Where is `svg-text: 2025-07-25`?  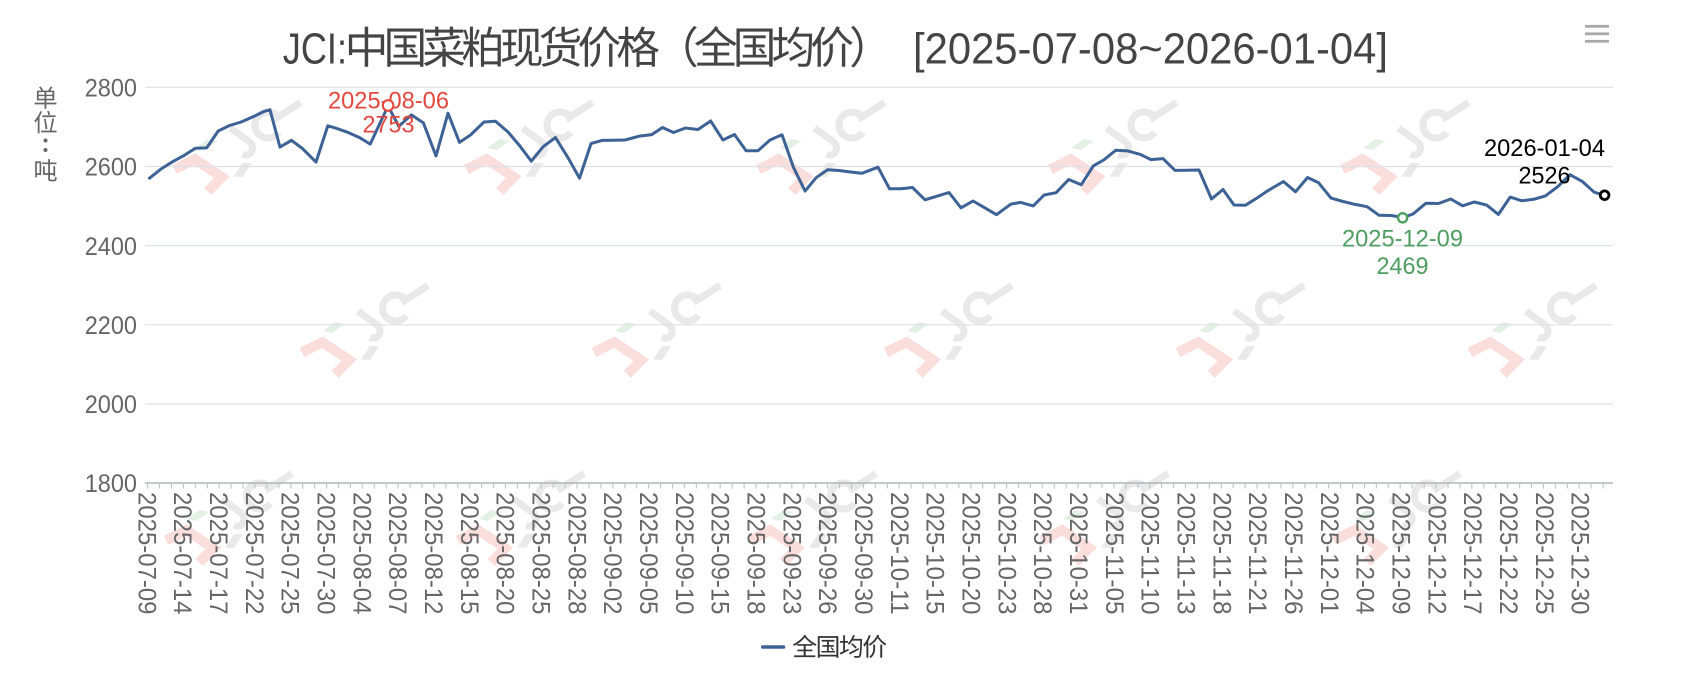 svg-text: 2025-07-25 is located at coordinates (290, 553).